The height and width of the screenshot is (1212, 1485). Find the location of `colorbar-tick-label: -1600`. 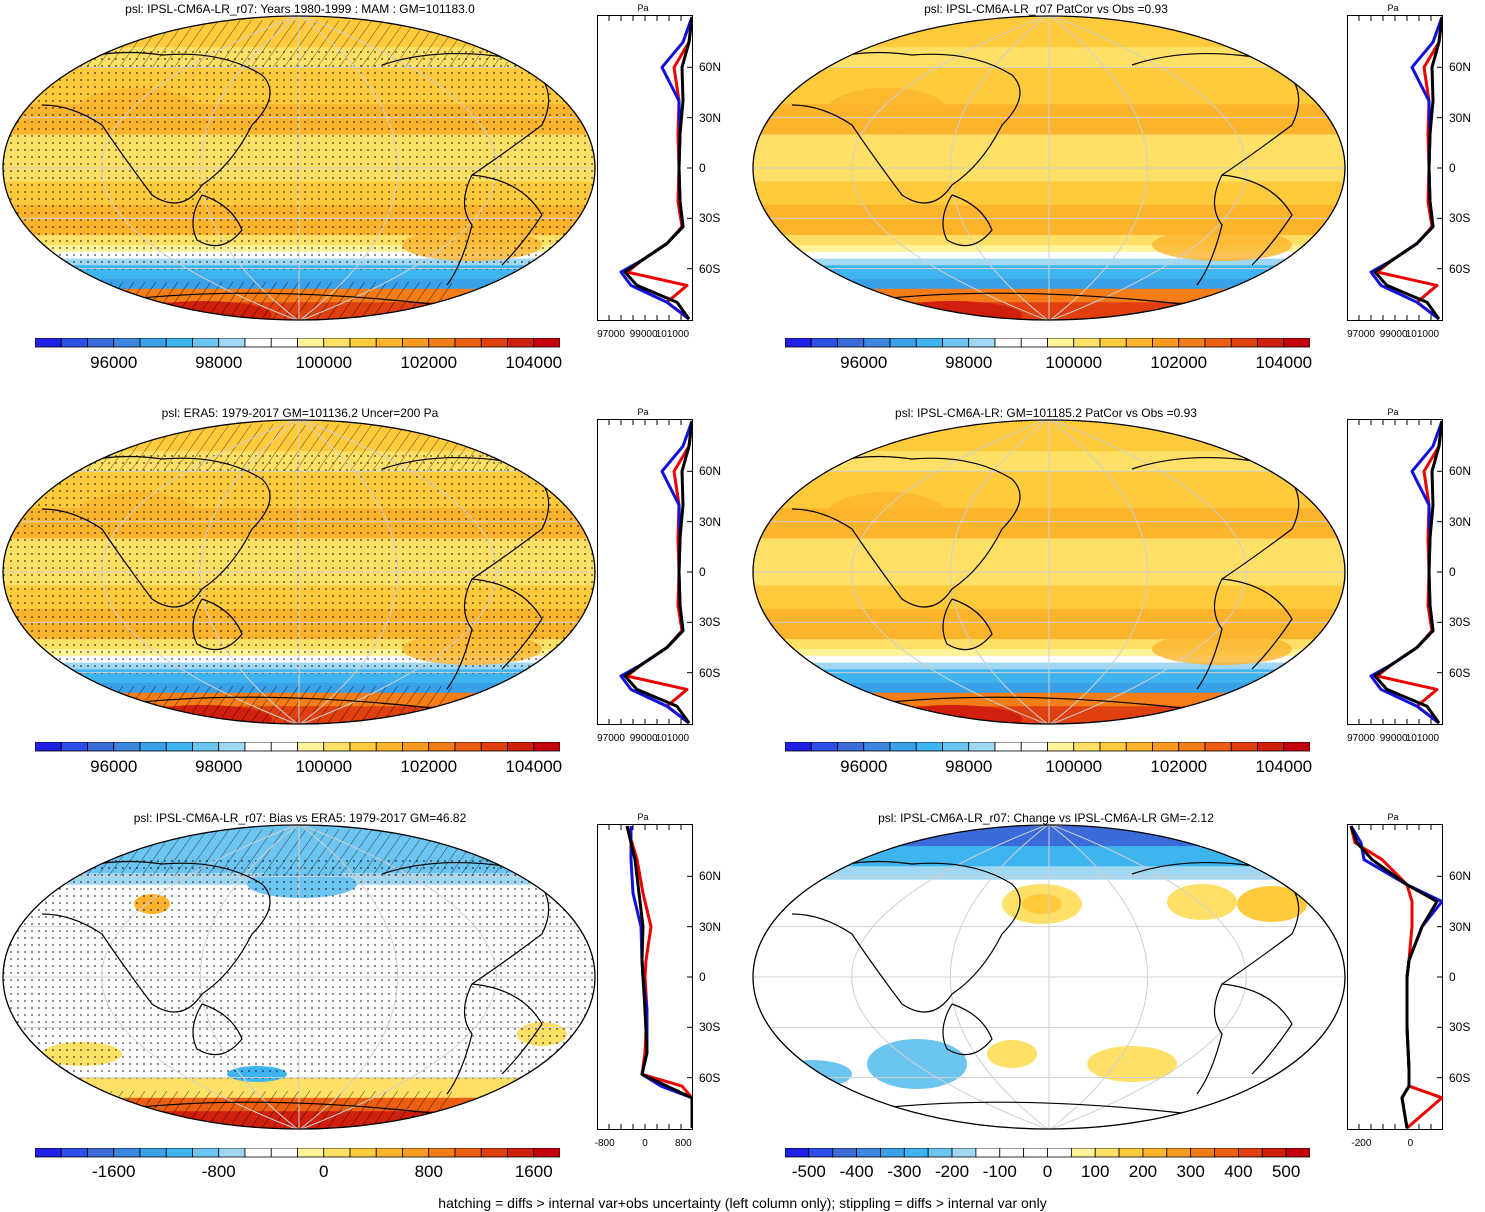

colorbar-tick-label: -1600 is located at coordinates (114, 1171).